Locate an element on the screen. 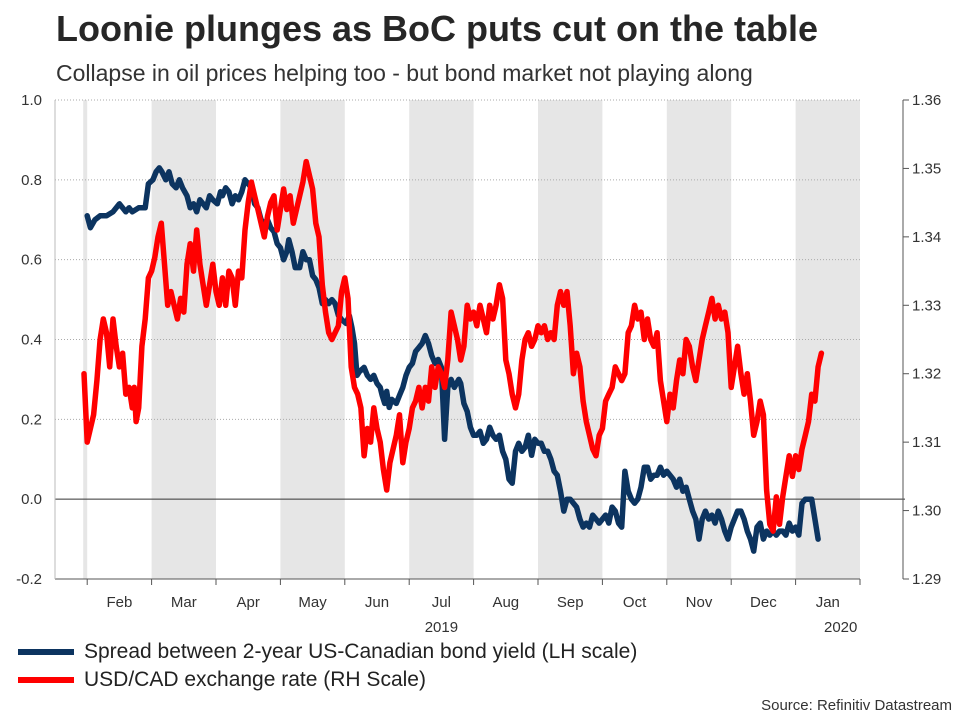  month-label: Apr is located at coordinates (248, 602).